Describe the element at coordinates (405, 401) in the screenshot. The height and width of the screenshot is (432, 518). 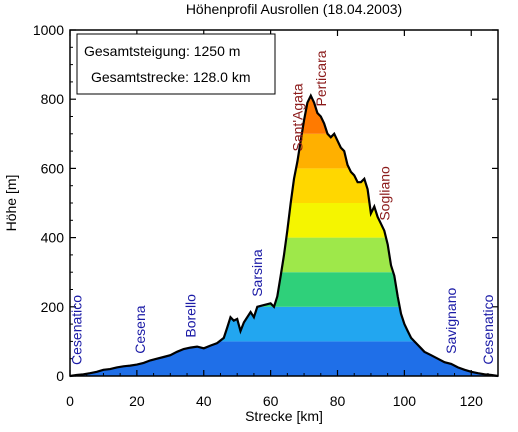
I see `x-tick-label: 100` at that location.